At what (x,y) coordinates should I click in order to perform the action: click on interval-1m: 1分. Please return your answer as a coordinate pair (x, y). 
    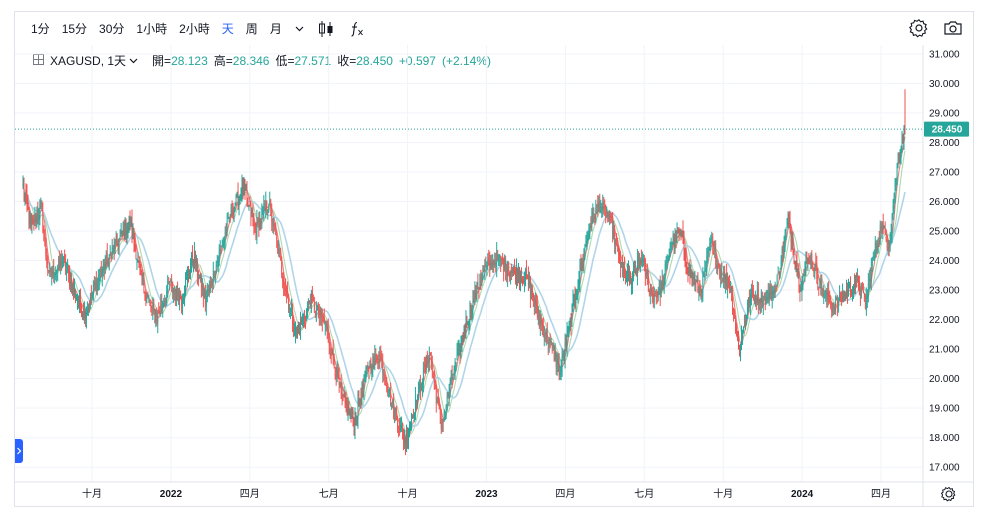
    Looking at the image, I should click on (40, 28).